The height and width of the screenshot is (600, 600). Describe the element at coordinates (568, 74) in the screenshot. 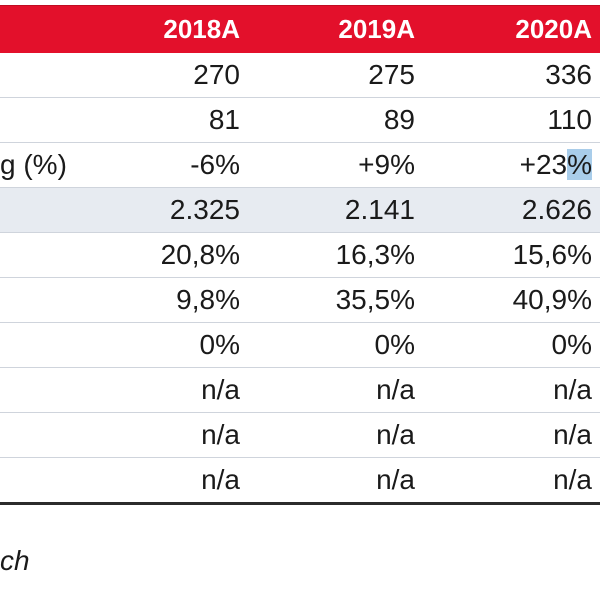

I see `table-cell: 336` at that location.